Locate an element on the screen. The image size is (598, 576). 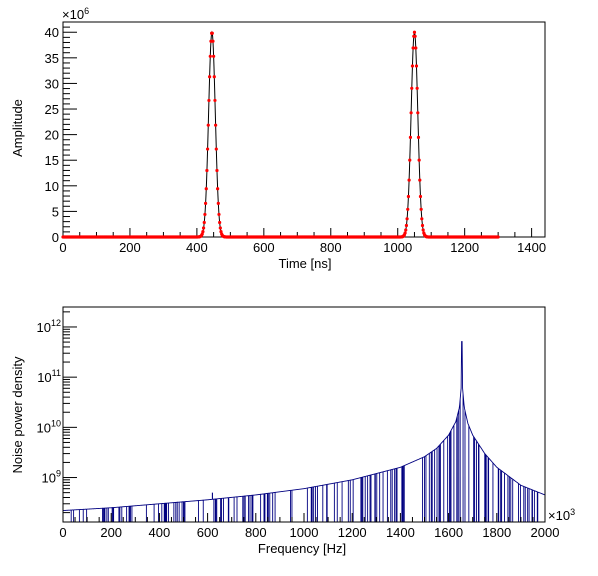
amplitude-y-tick-label: 0 is located at coordinates (55, 237).